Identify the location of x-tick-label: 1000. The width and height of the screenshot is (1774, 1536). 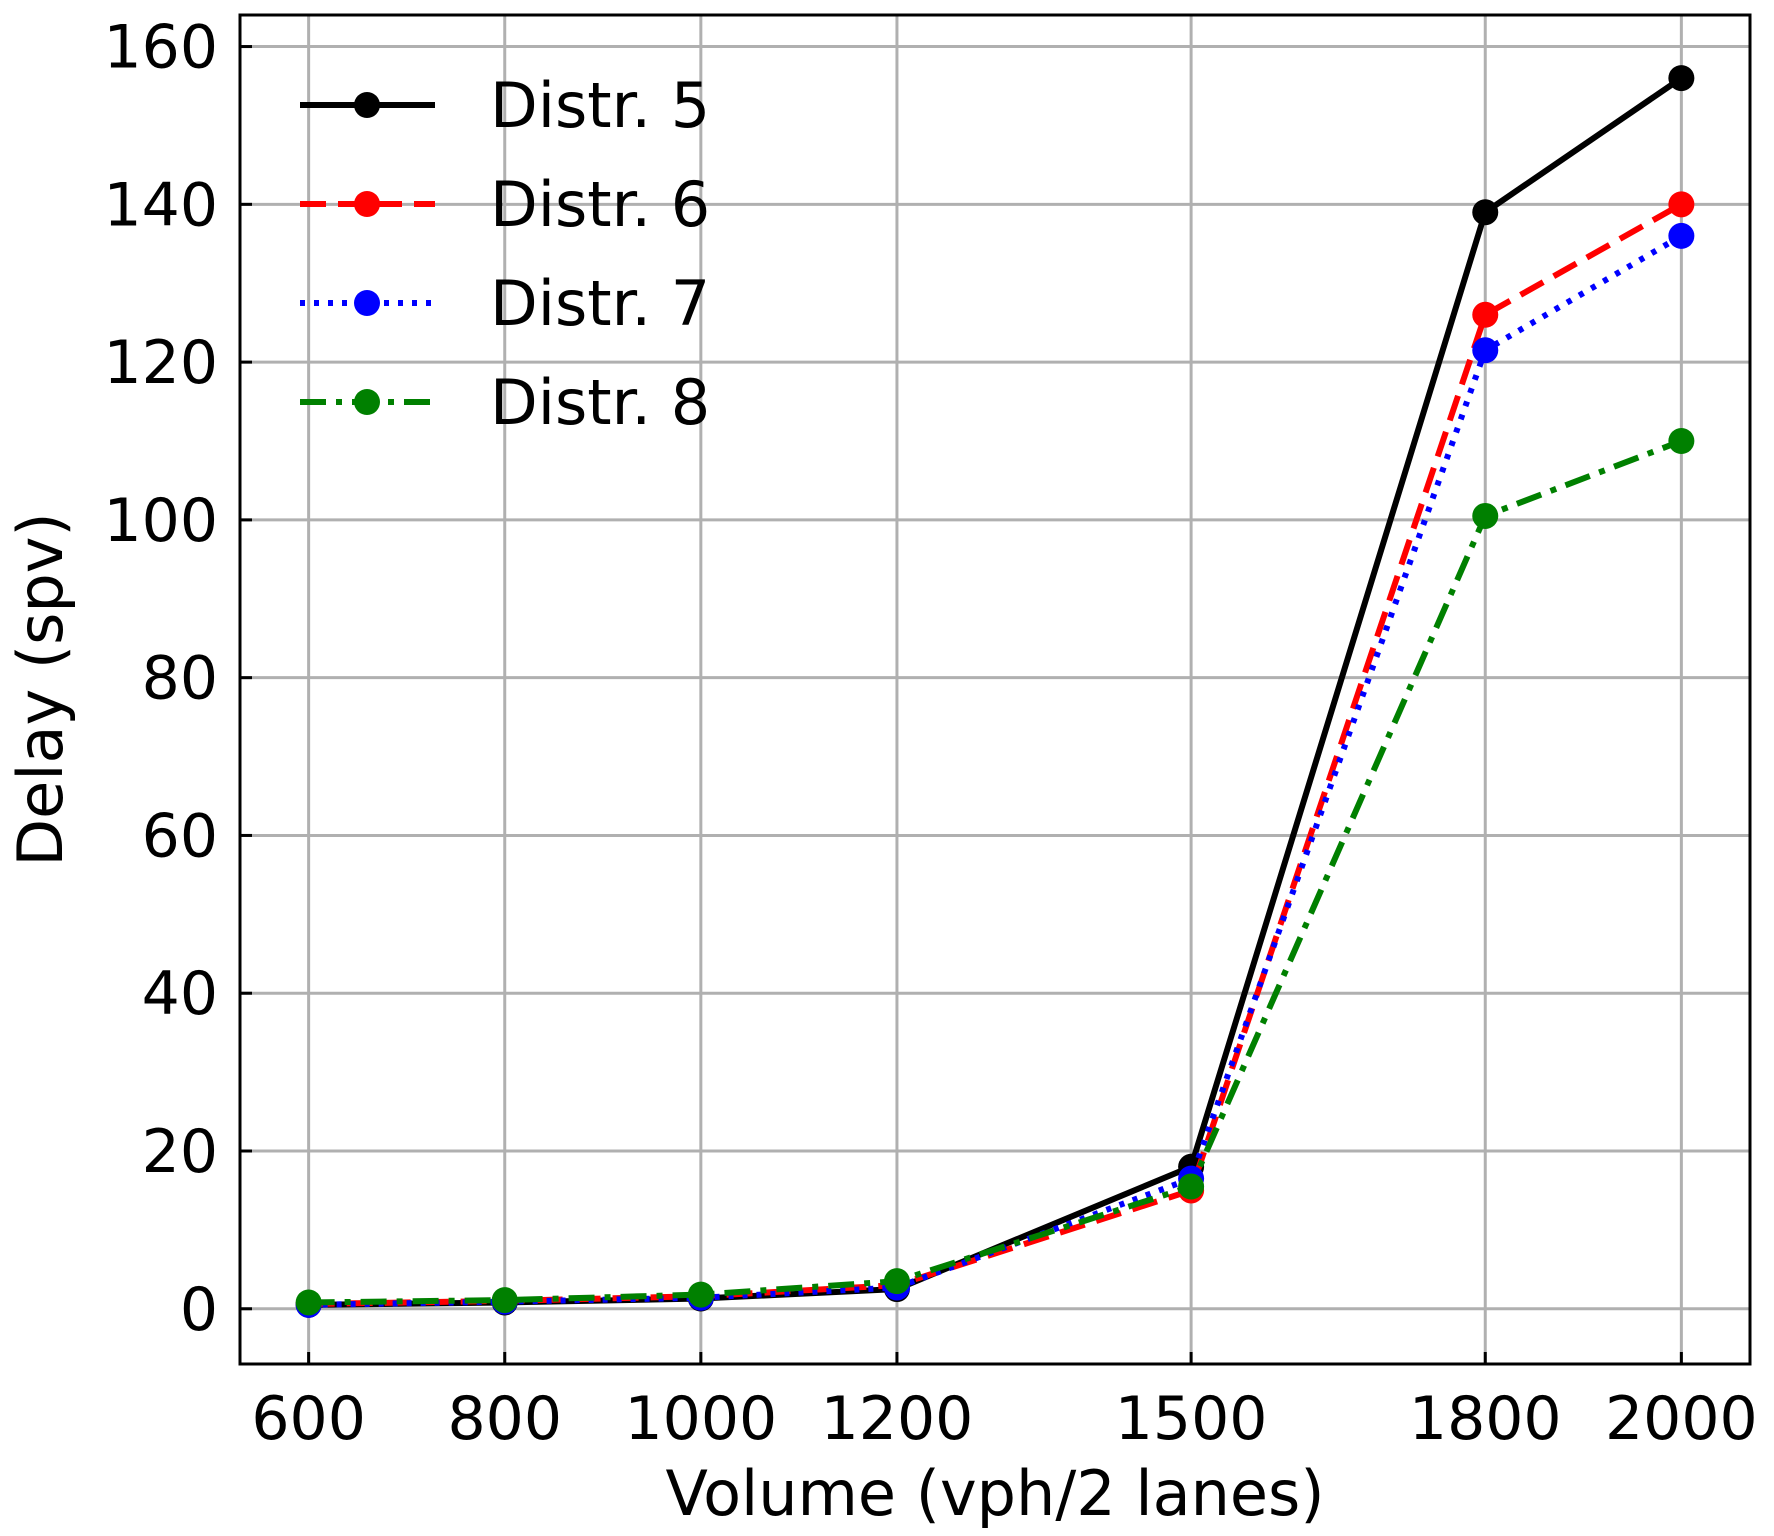
(700, 1419).